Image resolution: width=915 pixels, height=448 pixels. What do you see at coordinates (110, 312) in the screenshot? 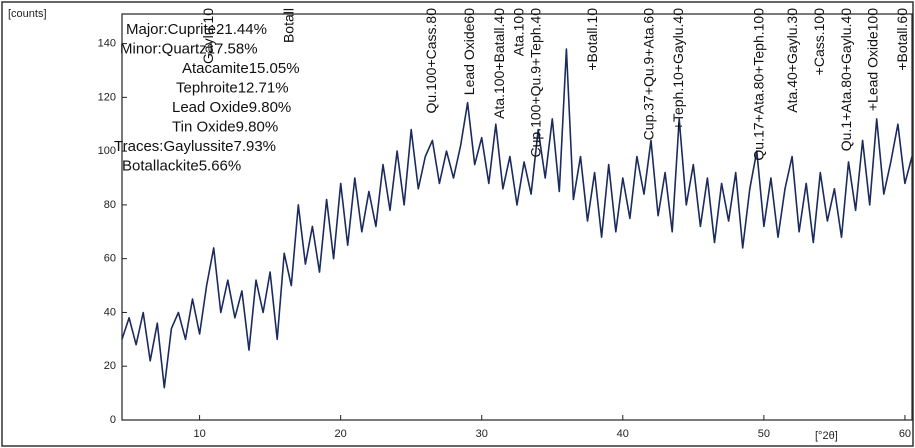
I see `y-tick-label: 40` at bounding box center [110, 312].